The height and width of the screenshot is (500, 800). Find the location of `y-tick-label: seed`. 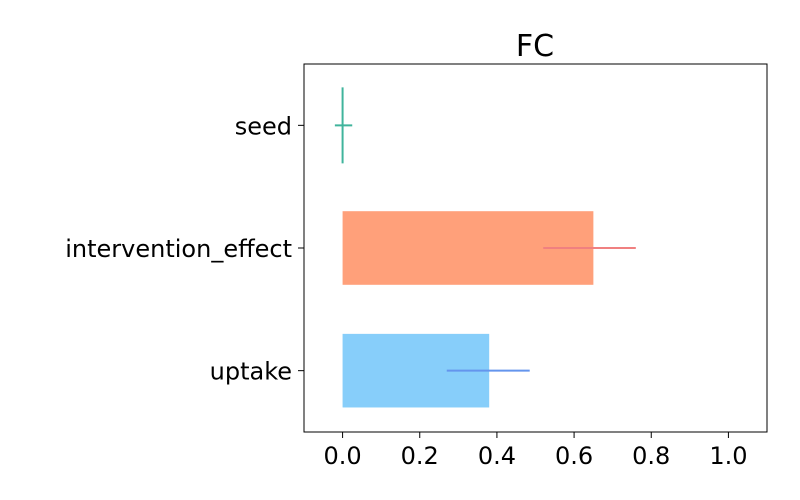

y-tick-label: seed is located at coordinates (263, 126).